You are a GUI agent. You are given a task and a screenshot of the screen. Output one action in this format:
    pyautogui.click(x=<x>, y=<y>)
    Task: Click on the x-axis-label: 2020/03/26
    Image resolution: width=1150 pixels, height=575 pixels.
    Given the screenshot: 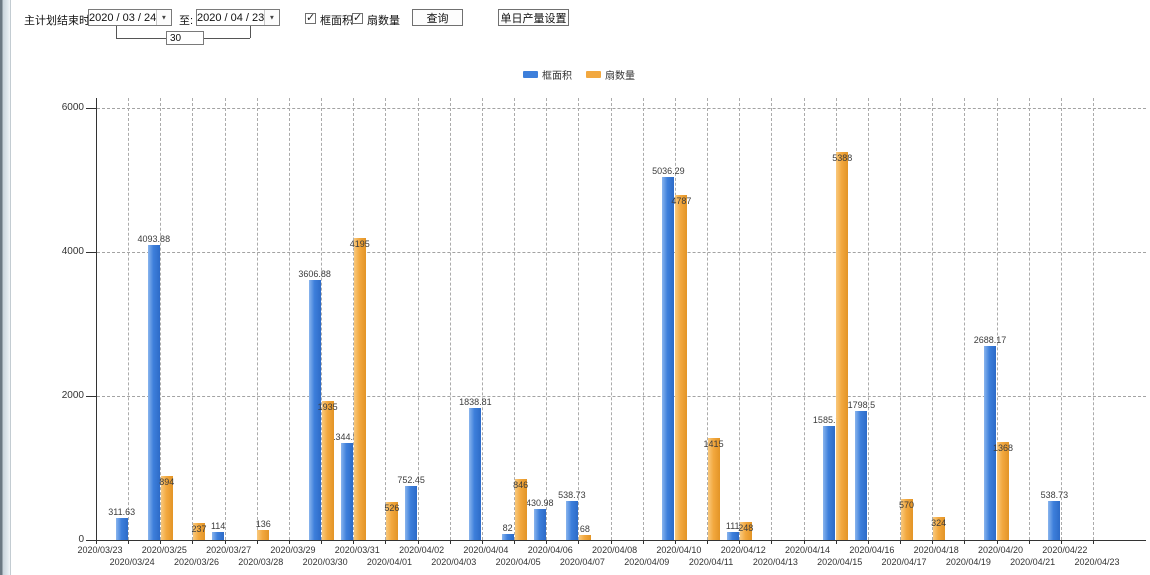 What is the action you would take?
    pyautogui.click(x=196, y=562)
    